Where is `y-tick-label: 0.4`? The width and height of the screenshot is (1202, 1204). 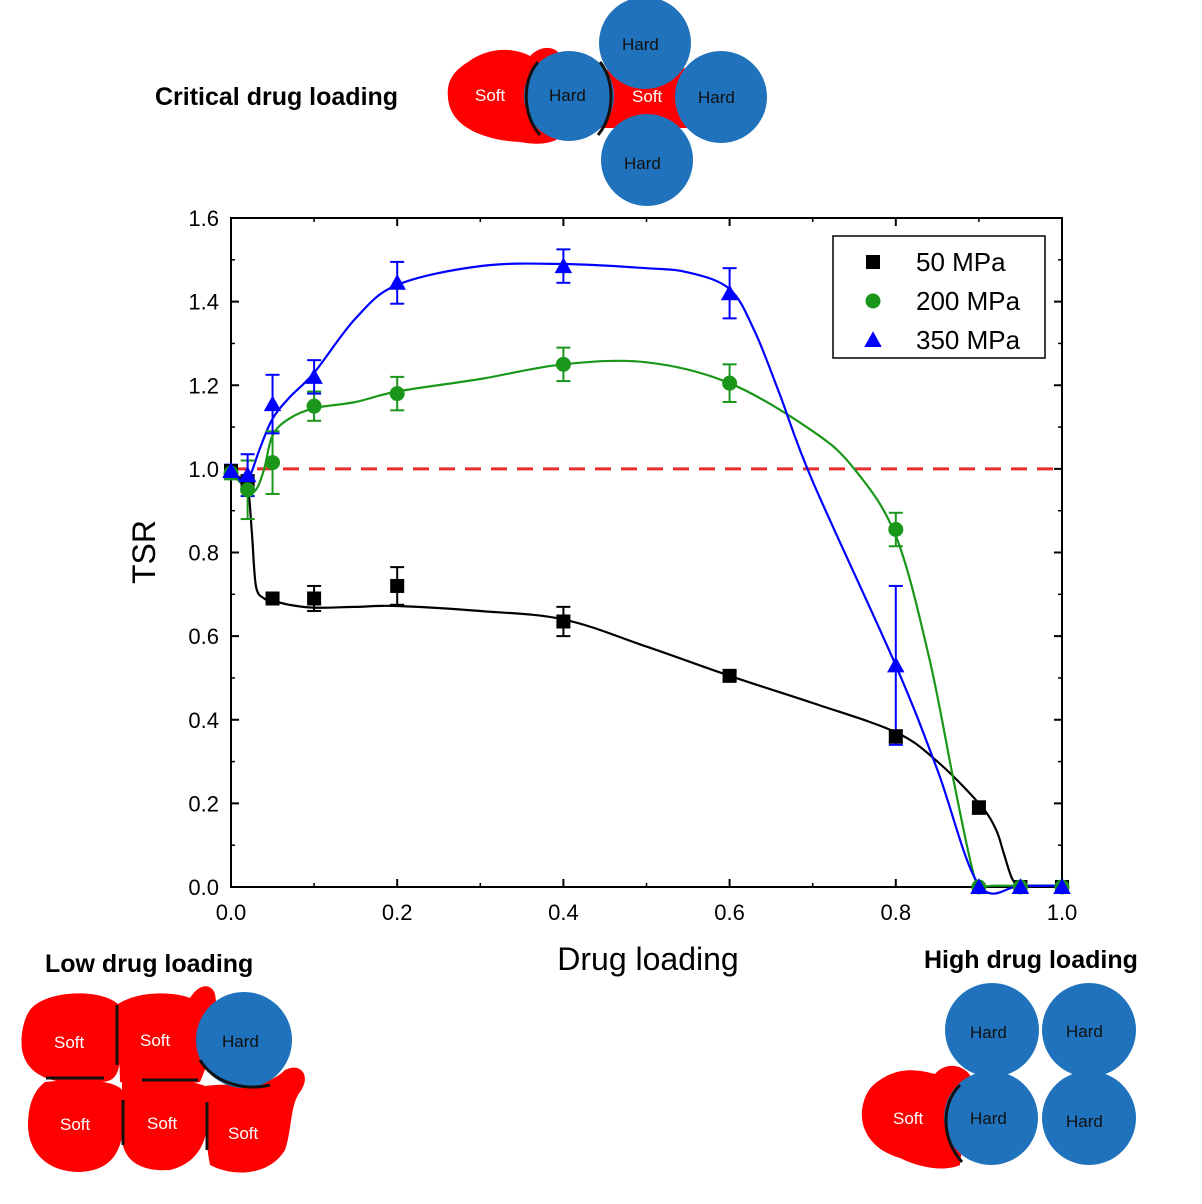 y-tick-label: 0.4 is located at coordinates (203, 720).